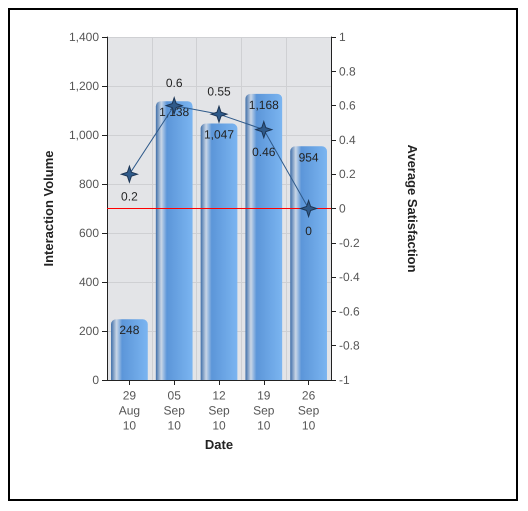 The height and width of the screenshot is (511, 528). I want to click on x-tick-label: 12 Sep 10, so click(219, 410).